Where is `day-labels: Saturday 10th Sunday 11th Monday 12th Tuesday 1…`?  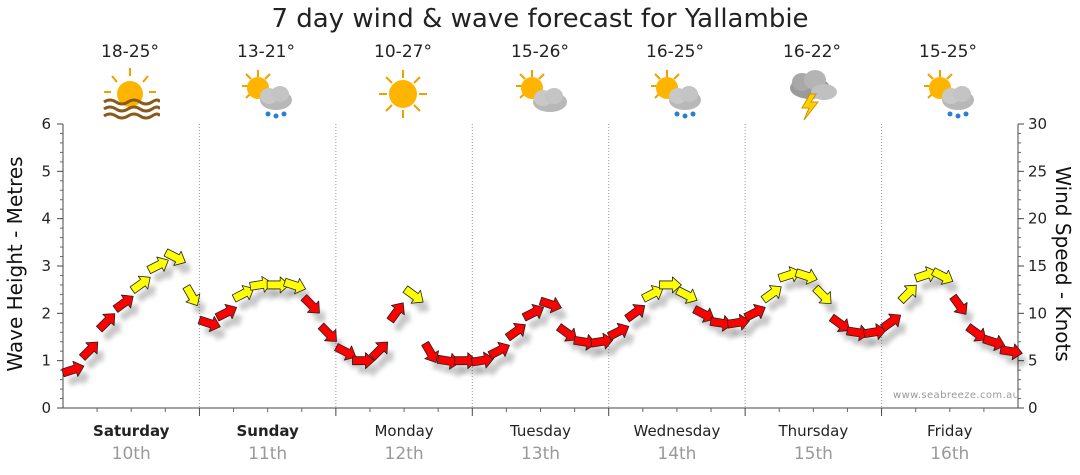 day-labels: Saturday 10th Sunday 11th Monday 12th Tuesday 1… is located at coordinates (533, 443).